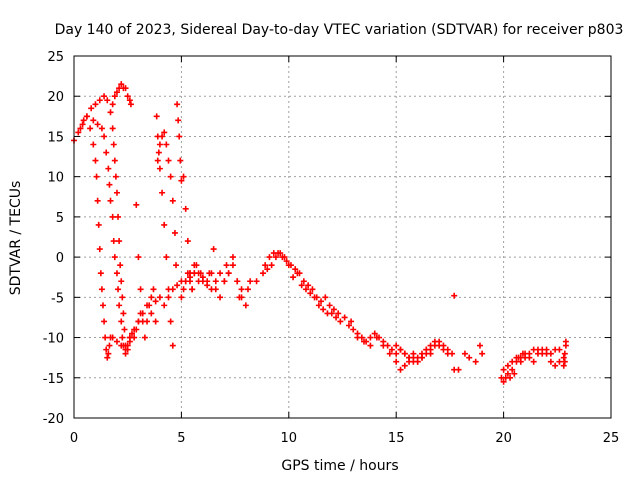 The width and height of the screenshot is (640, 480). What do you see at coordinates (53, 379) in the screenshot?
I see `y-tick-label: -15` at bounding box center [53, 379].